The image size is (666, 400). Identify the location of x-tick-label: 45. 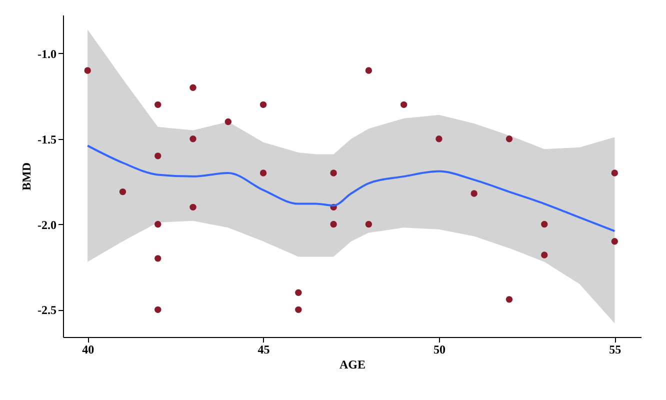
(264, 349).